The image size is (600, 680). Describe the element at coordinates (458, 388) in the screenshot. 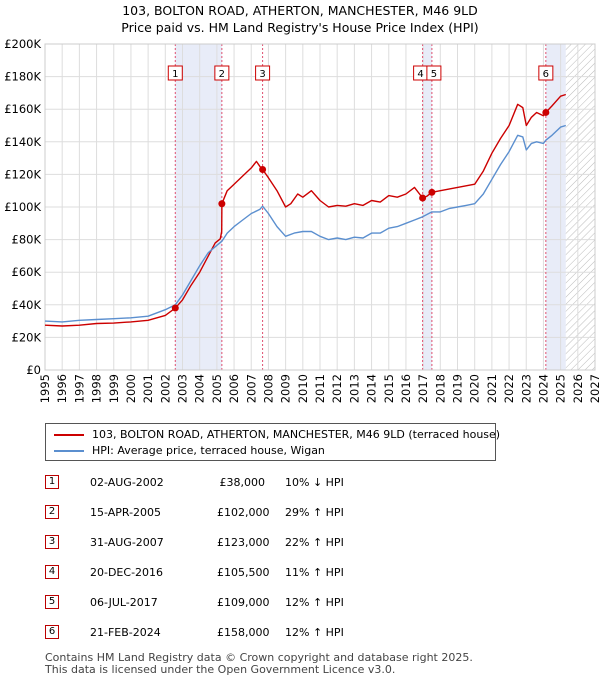

I see `x-tick-label: 2019` at that location.